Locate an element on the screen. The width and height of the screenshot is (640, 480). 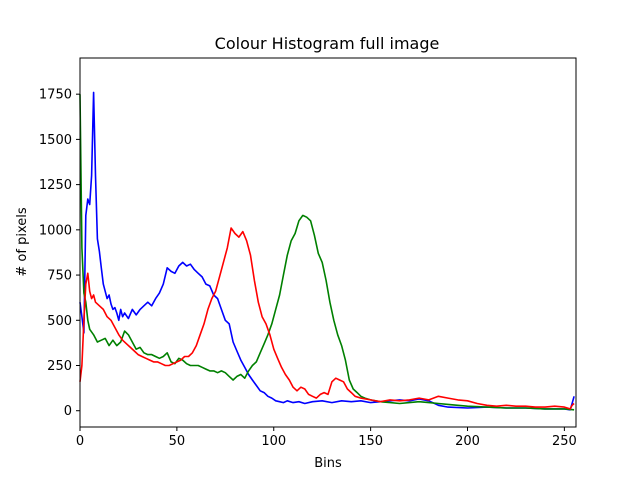
y-tick-label: 1000 is located at coordinates (55, 230).